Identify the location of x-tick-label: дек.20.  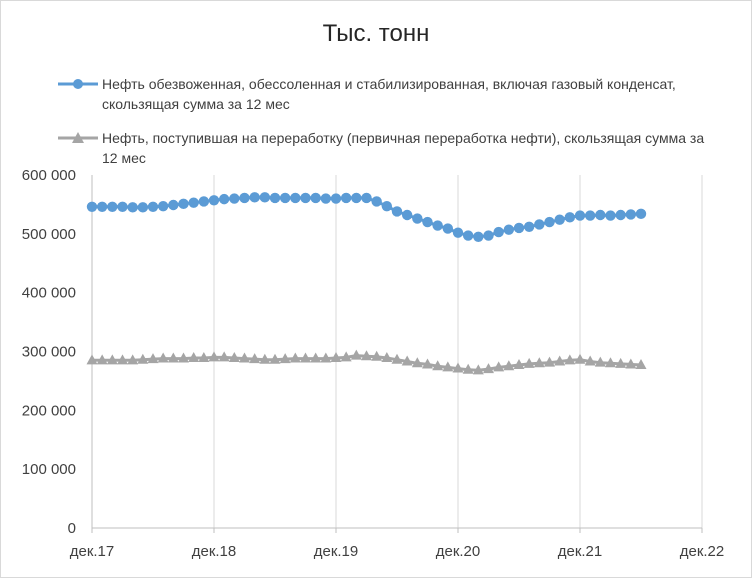
(458, 551).